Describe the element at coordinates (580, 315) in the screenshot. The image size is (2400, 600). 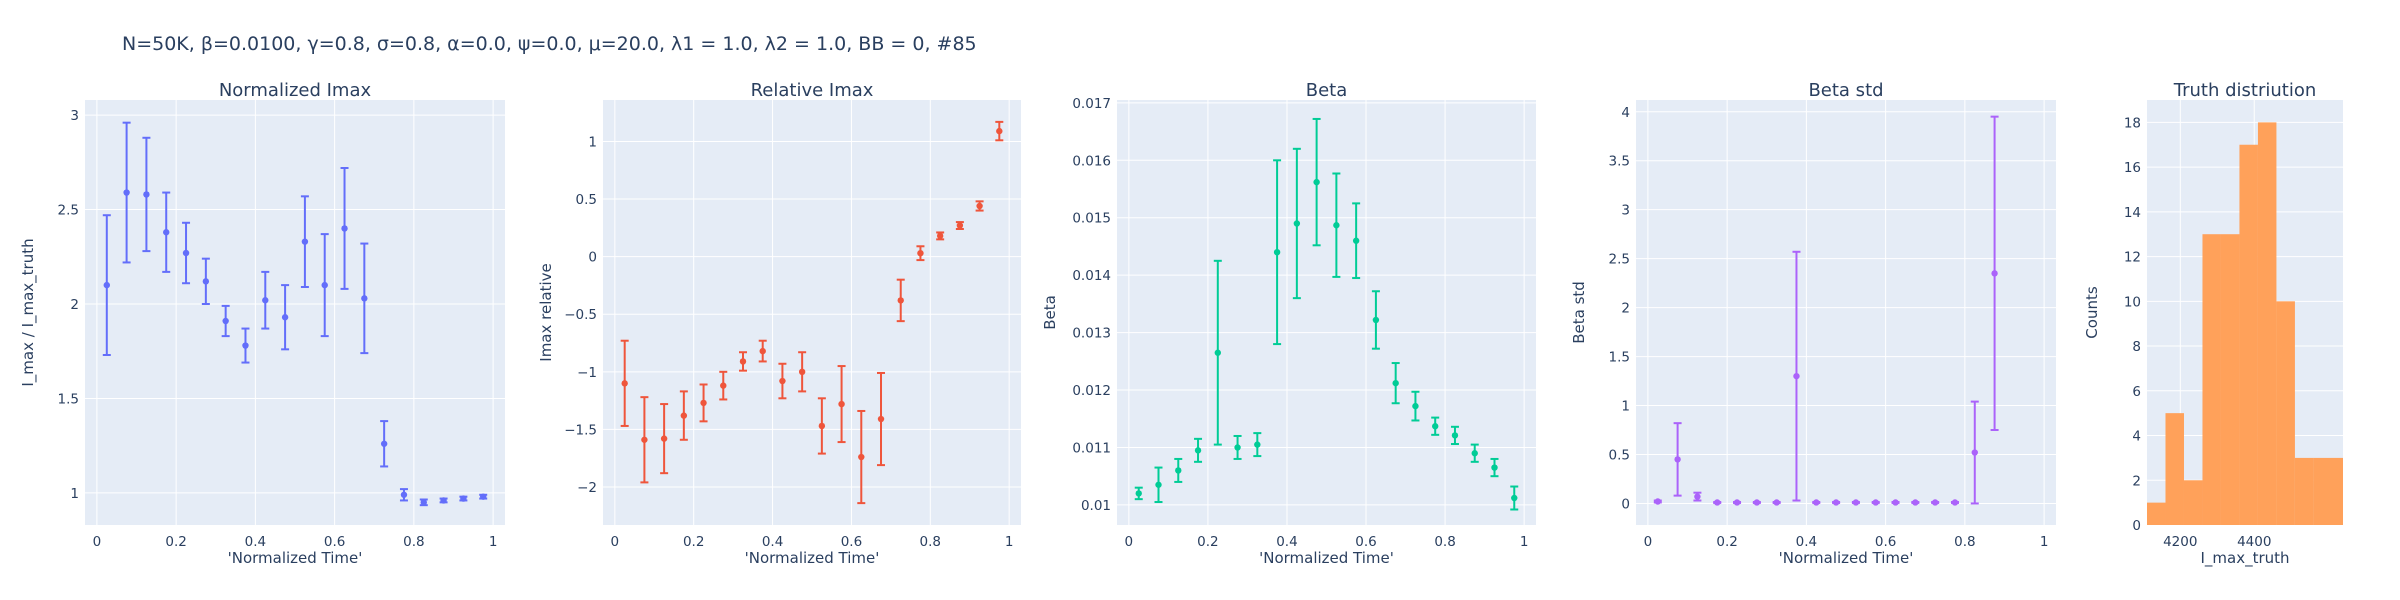
I see `y-tick-label: −0.5` at that location.